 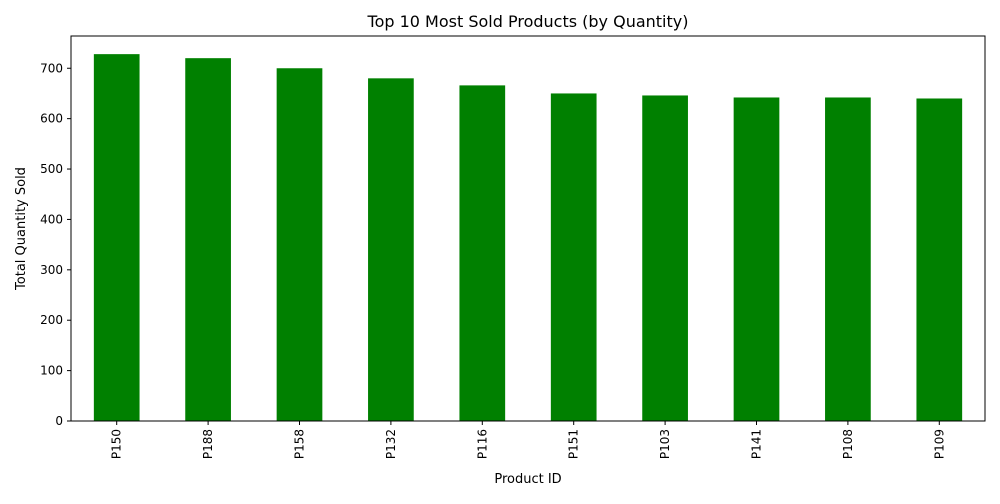 What do you see at coordinates (527, 479) in the screenshot?
I see `x-axis-label: Product ID` at bounding box center [527, 479].